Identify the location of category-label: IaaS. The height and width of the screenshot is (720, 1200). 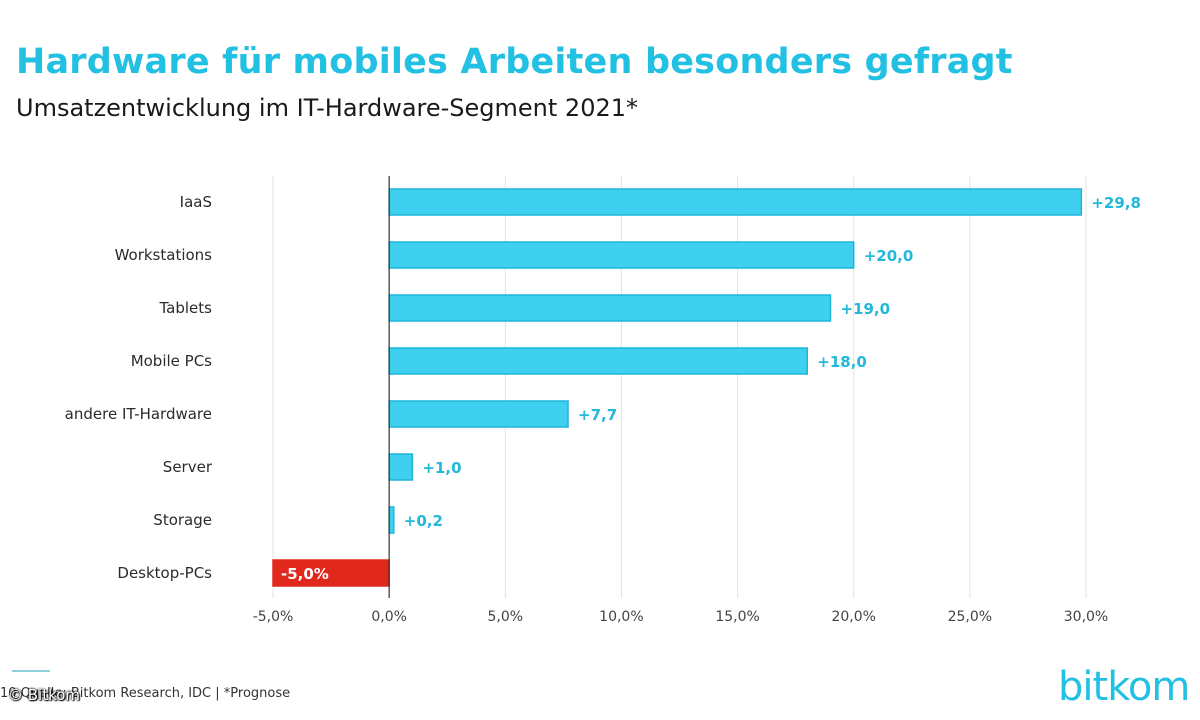
(196, 202).